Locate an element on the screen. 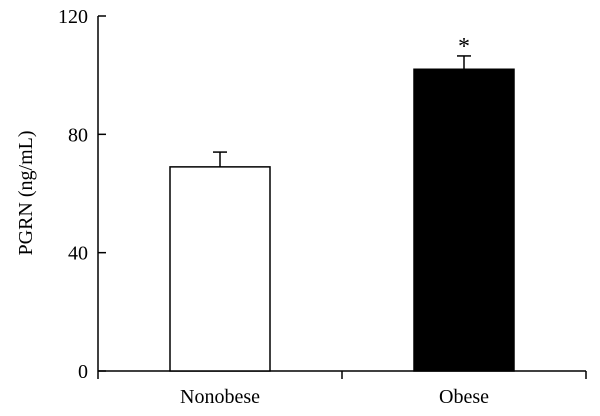  y-tick-label-1: 40 is located at coordinates (78, 254).